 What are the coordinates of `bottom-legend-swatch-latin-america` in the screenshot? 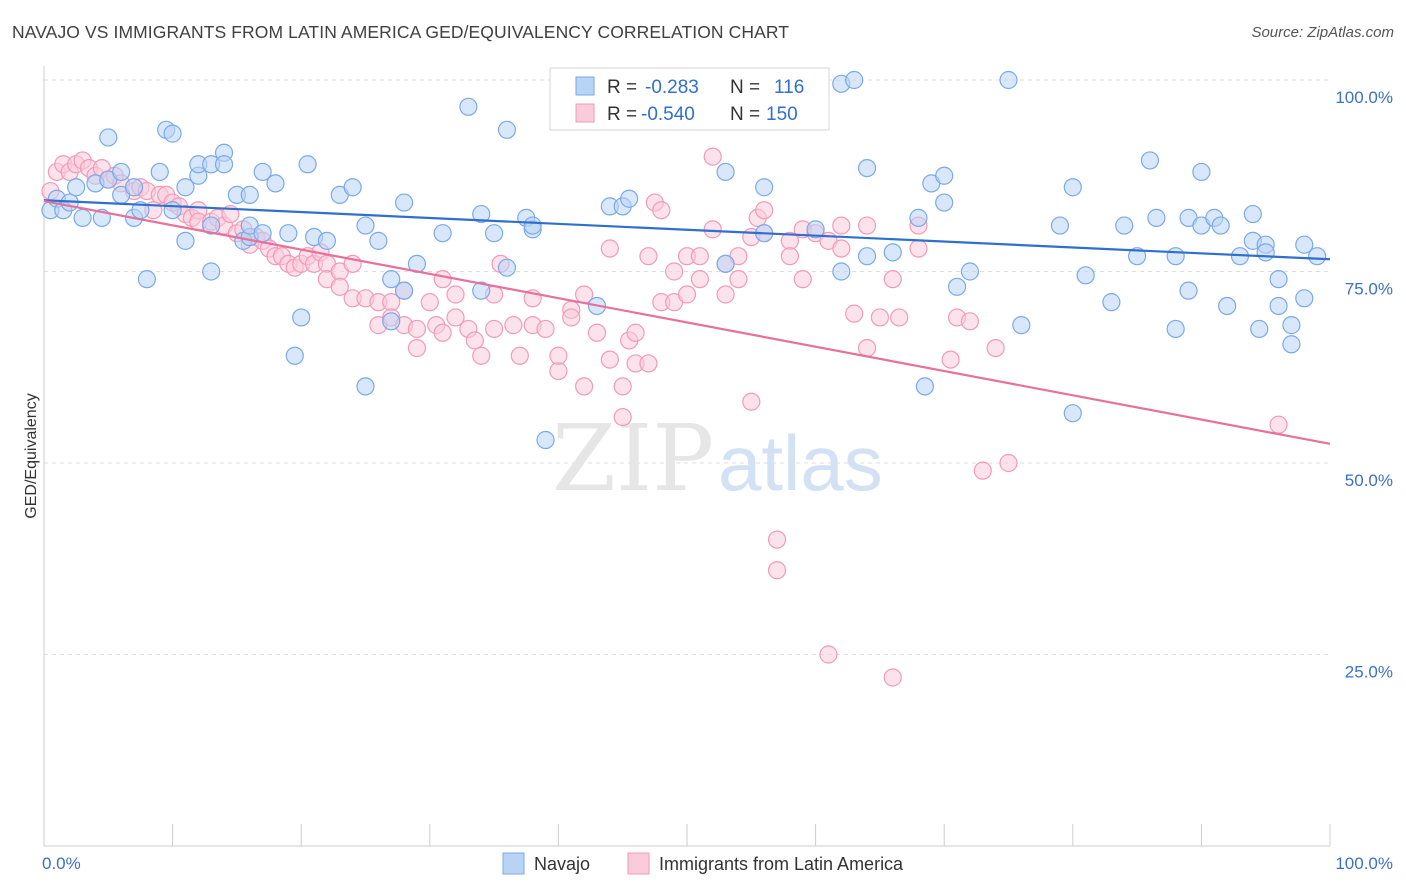 It's located at (638, 863).